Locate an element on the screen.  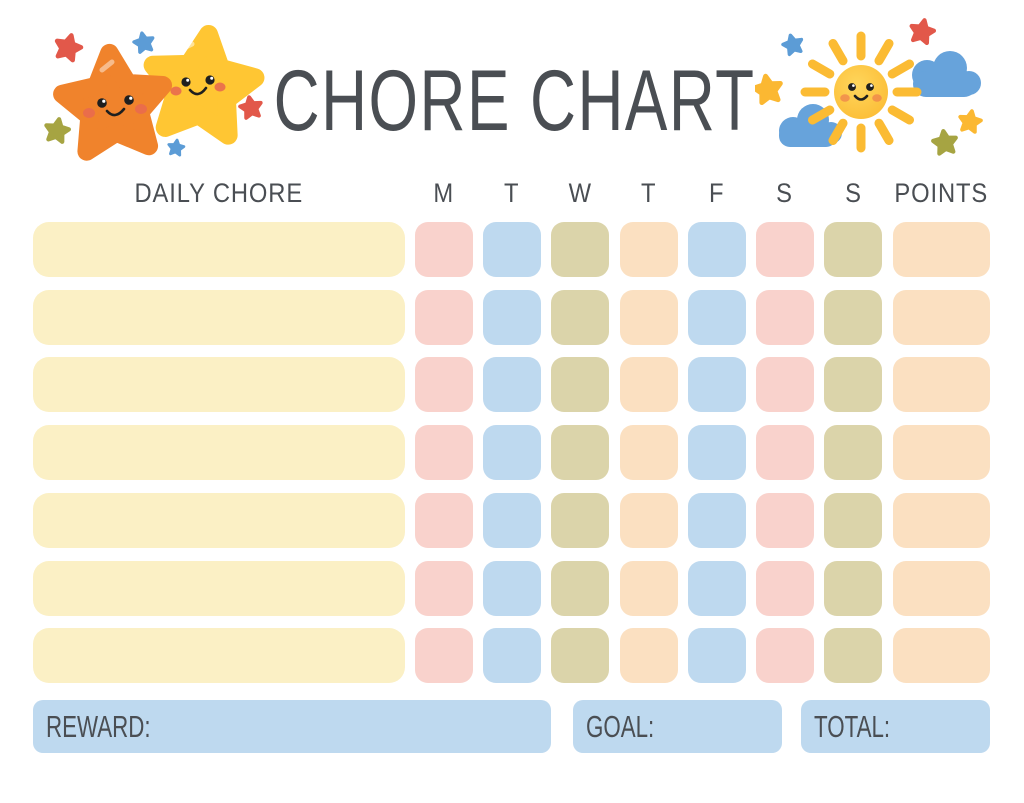
chore-input-r5 is located at coordinates (219, 520).